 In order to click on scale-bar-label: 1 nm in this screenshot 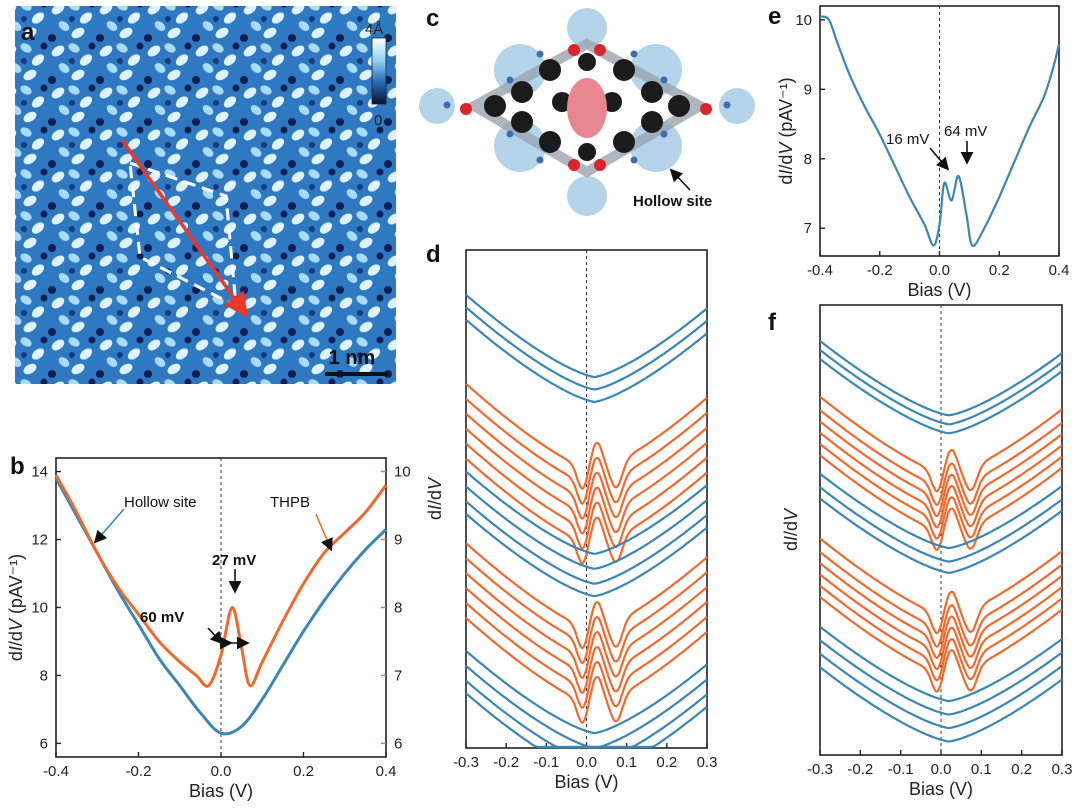, I will do `click(352, 358)`.